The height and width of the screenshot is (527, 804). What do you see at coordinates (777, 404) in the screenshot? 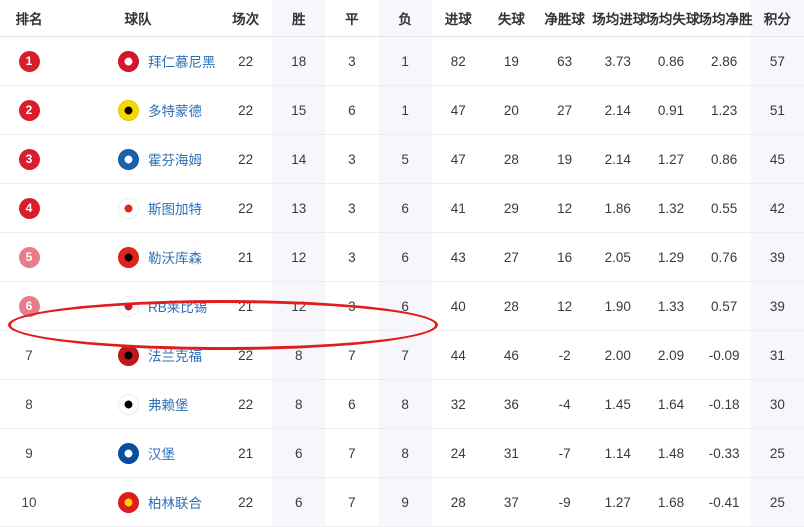
I see `cell-points: 30` at bounding box center [777, 404].